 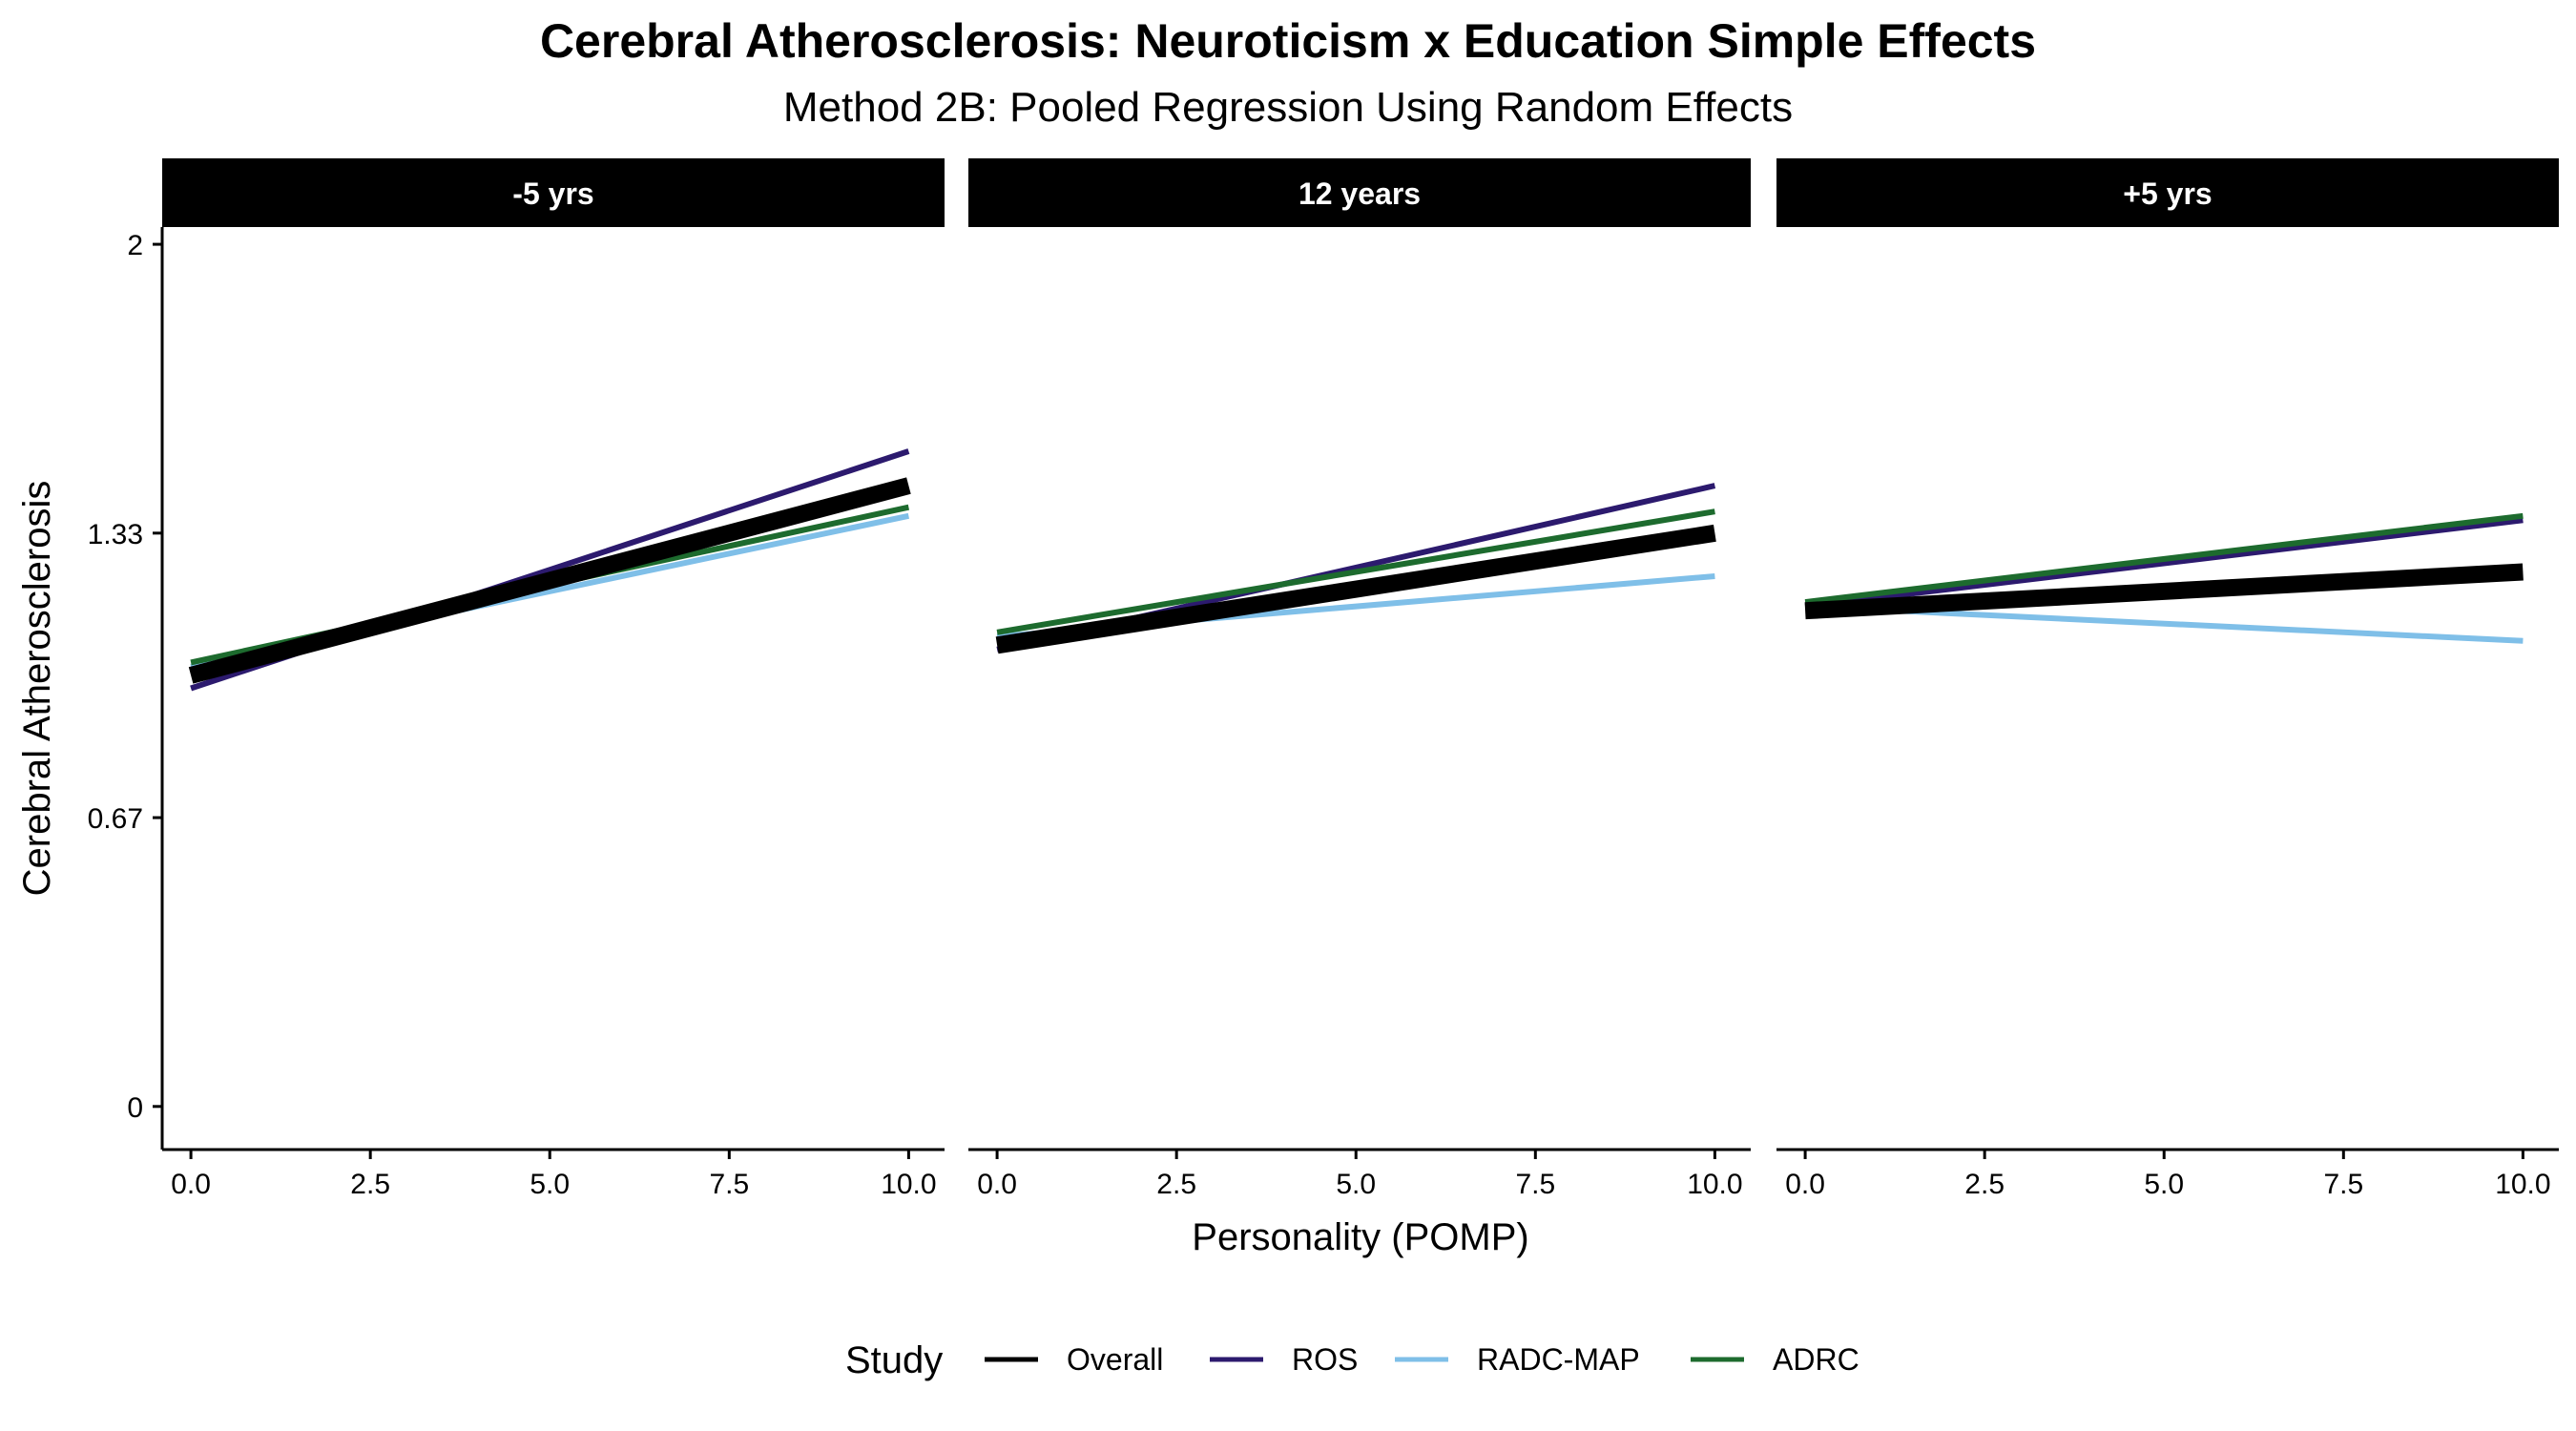 I want to click on y-axis-title: Cerebral Atherosclerosis, so click(x=37, y=689).